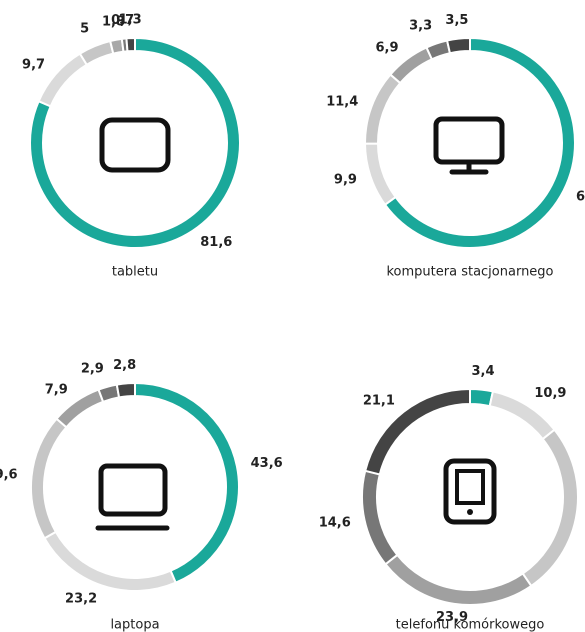 This screenshot has width=585, height=632. Describe the element at coordinates (84, 29) in the screenshot. I see `data-label: 5` at that location.